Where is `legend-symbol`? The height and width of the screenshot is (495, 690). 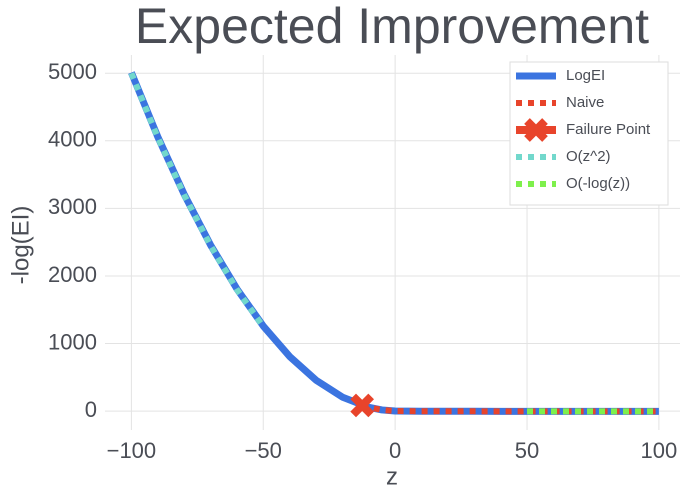 legend-symbol is located at coordinates (536, 130).